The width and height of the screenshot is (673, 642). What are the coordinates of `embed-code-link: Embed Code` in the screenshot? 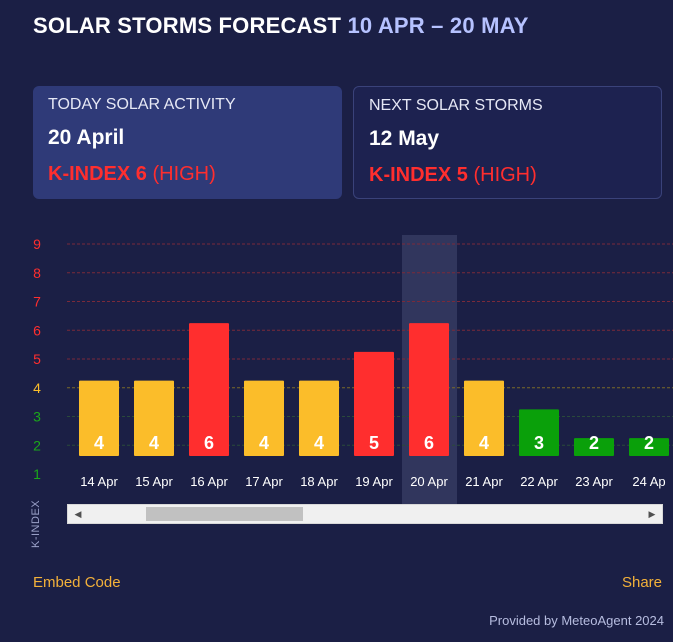 It's located at (77, 582).